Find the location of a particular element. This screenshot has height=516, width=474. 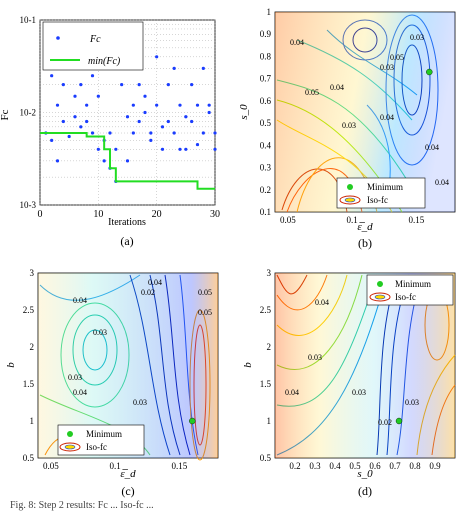

panel-b-ticks: 0.05 0.1 0.15 0.1 0.2 0.3 0.4 0.5 0.6 0.7 0.8 0.9 1 is located at coordinates (342, 116).